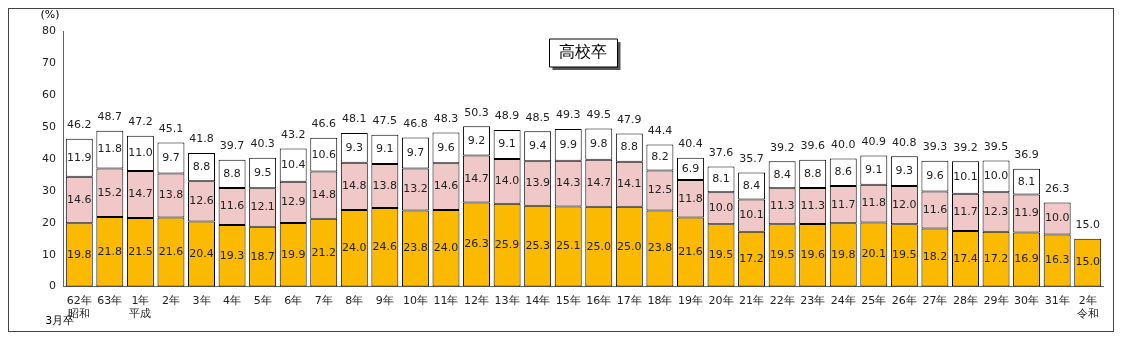 Image resolution: width=1122 pixels, height=340 pixels. Describe the element at coordinates (507, 245) in the screenshot. I see `data-label: 25.9` at that location.